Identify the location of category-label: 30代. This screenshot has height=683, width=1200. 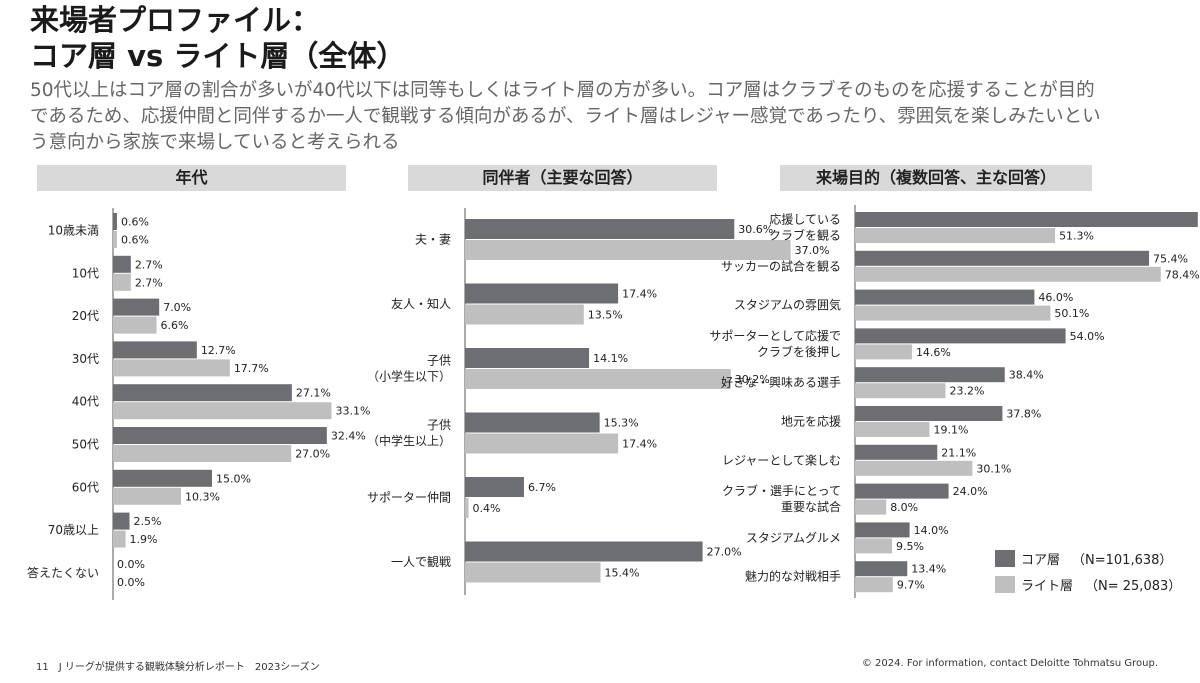
(85, 359).